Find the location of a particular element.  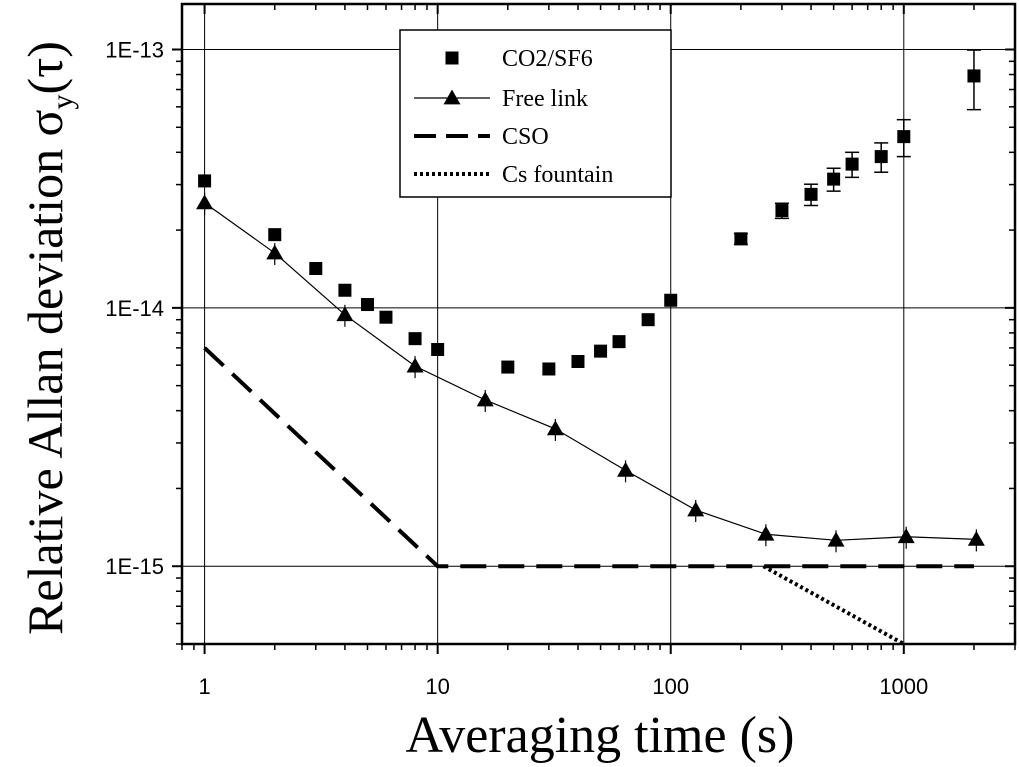

cs-fountain-line is located at coordinates (833, 604).